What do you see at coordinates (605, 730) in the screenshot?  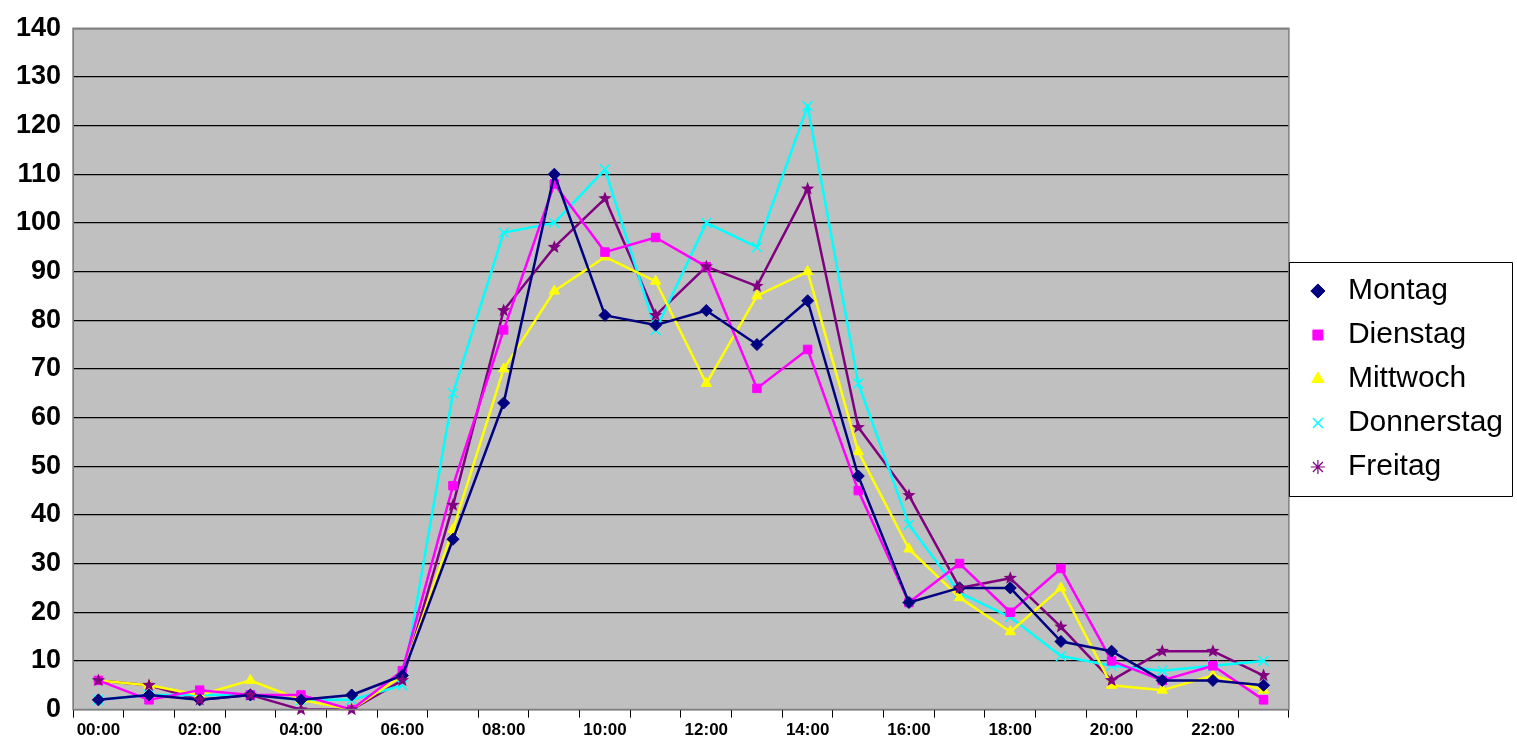 I see `x-tick-label: 10:00` at bounding box center [605, 730].